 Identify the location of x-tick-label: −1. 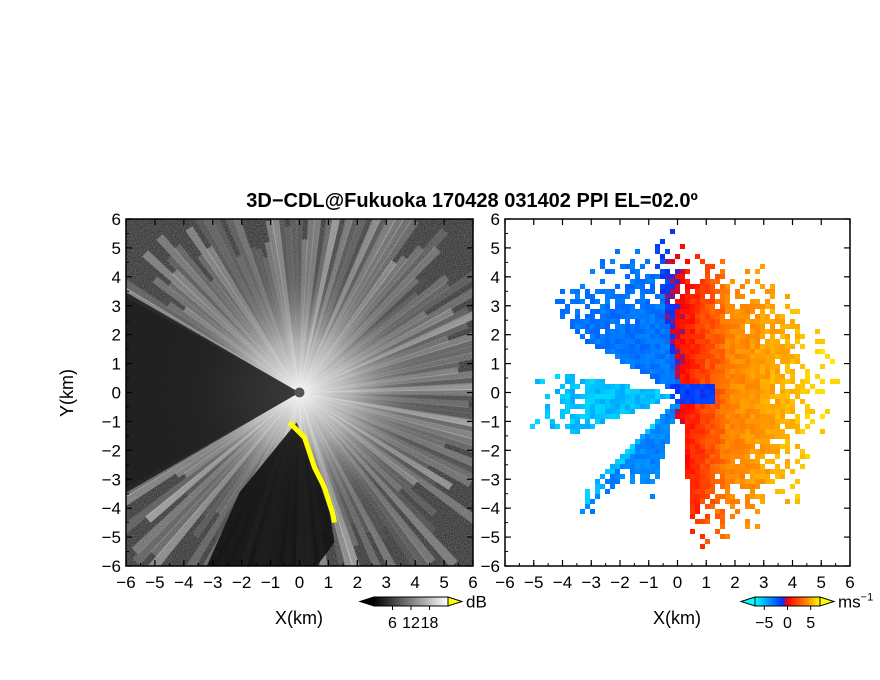
(270, 582).